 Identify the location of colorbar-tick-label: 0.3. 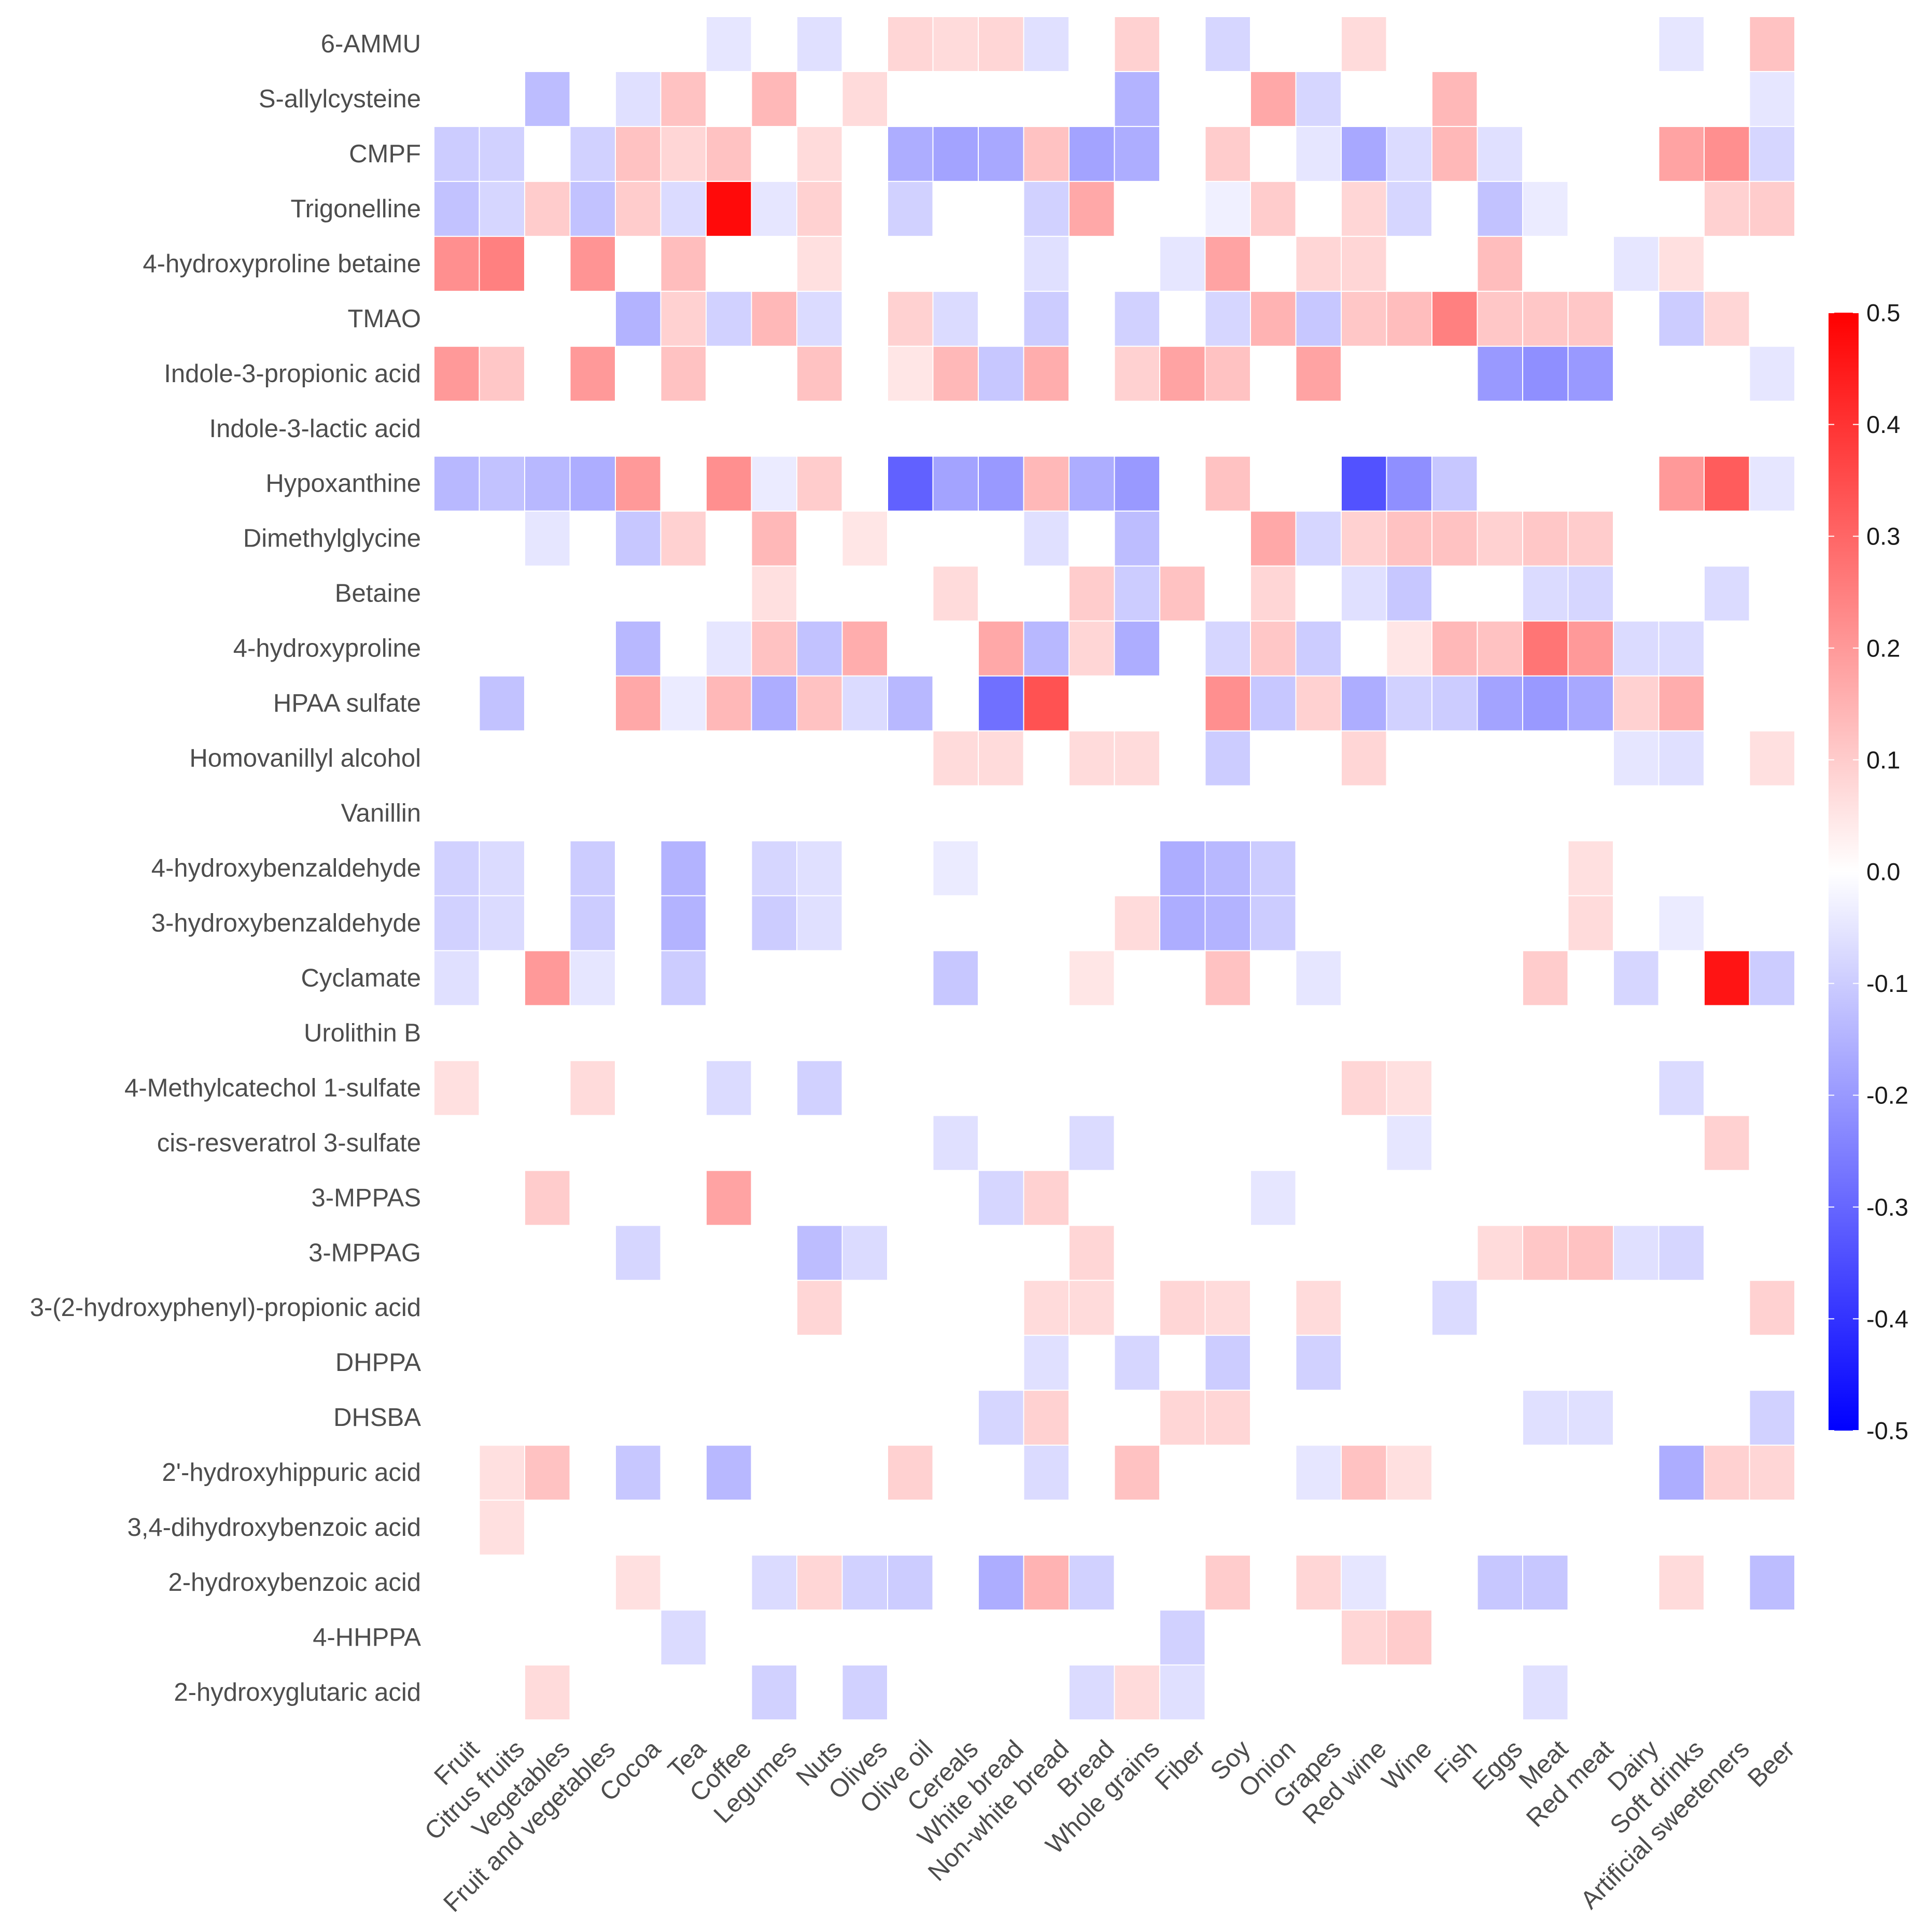
(1883, 536).